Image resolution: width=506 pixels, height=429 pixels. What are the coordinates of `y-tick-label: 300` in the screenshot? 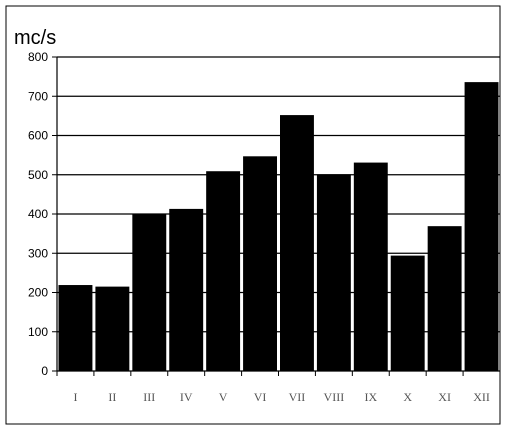 It's located at (38, 253).